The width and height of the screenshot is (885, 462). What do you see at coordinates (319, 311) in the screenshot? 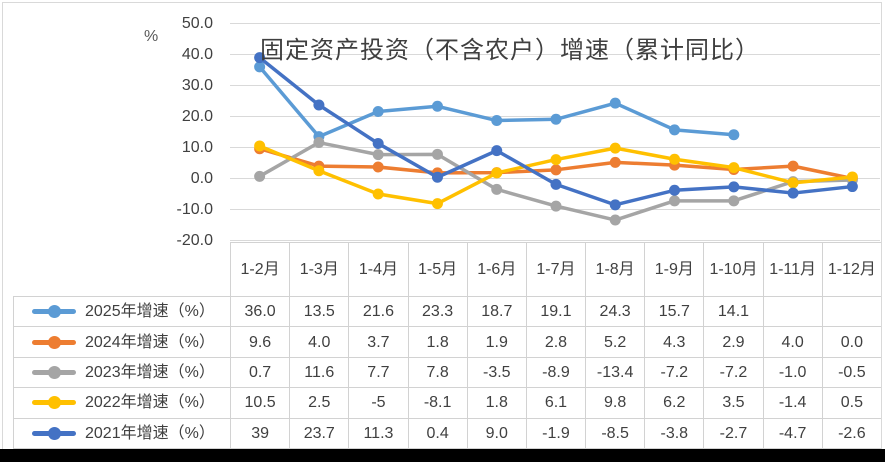
I see `value-cell: 13.5` at bounding box center [319, 311].